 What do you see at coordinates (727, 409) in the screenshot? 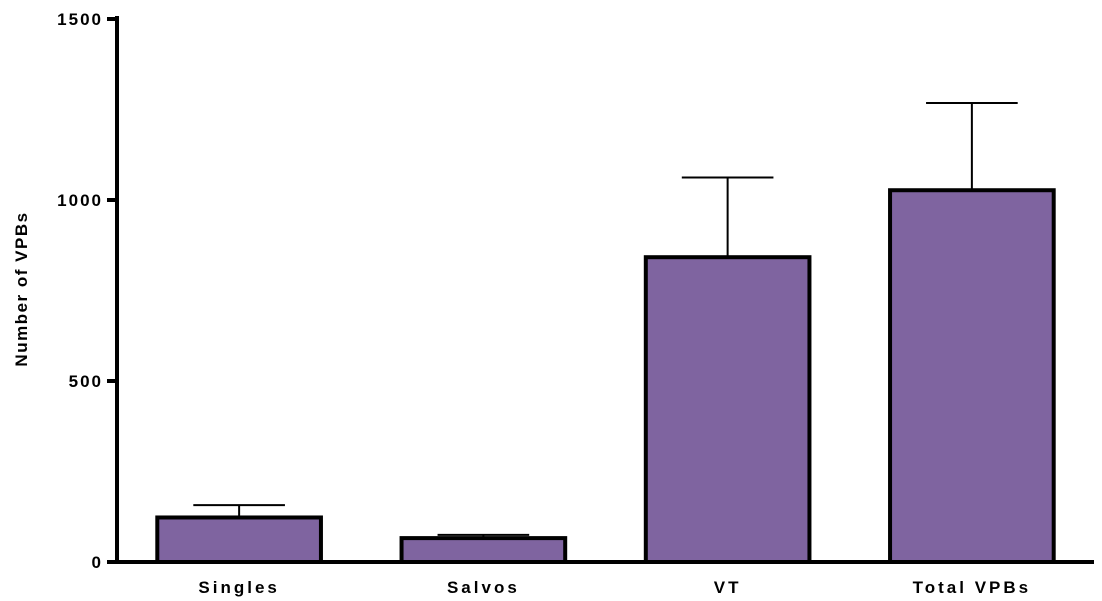
I see `bar-vt` at bounding box center [727, 409].